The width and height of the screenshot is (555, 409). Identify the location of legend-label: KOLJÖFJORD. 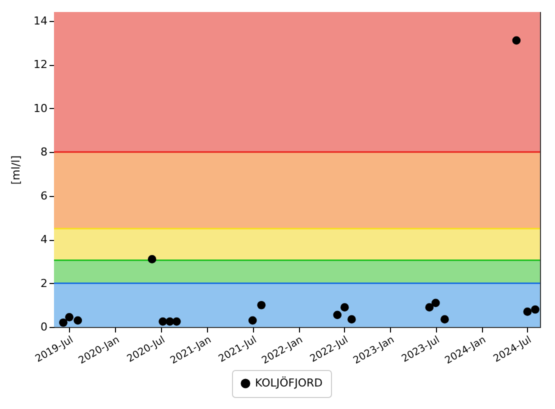
(289, 383).